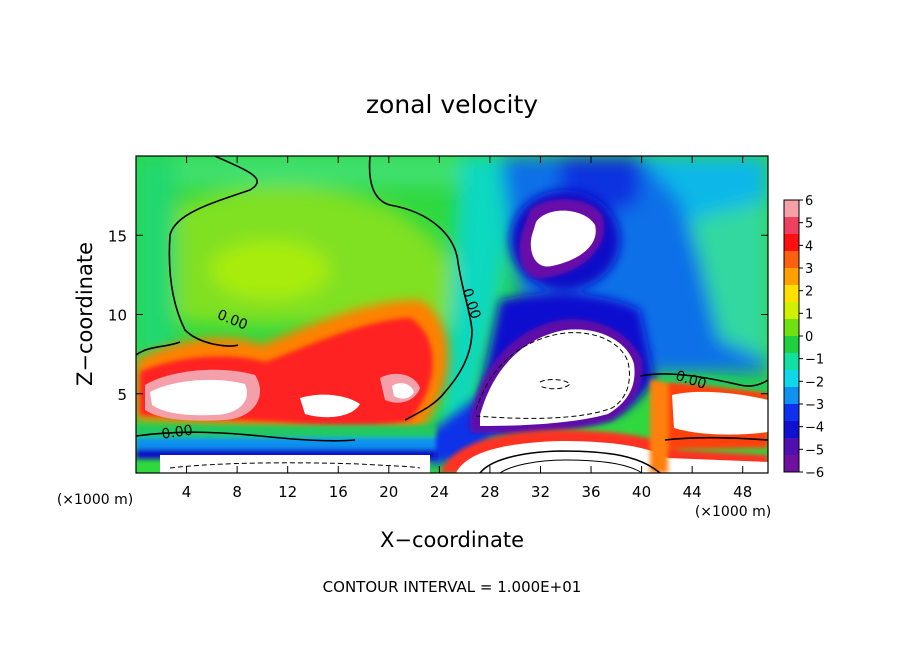 Image resolution: width=904 pixels, height=654 pixels. I want to click on x-unit-right: (×1000 m), so click(733, 512).